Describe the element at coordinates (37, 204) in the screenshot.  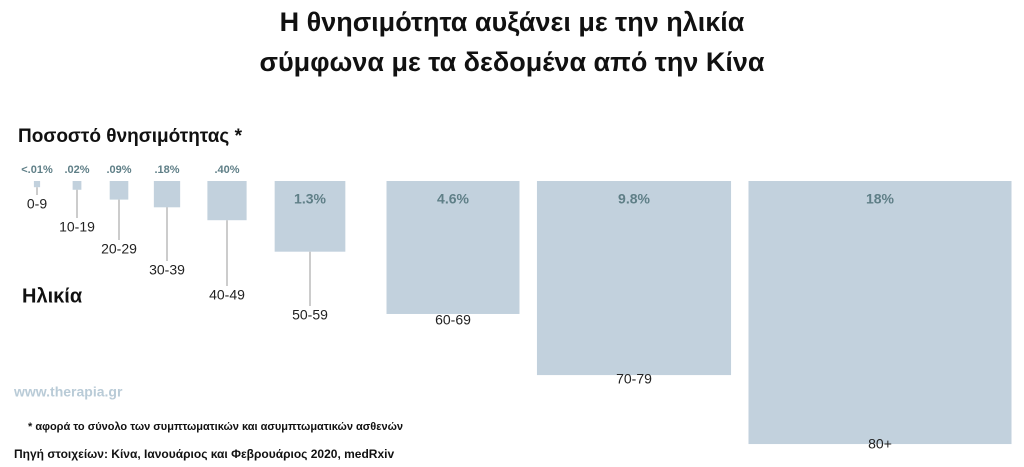
I see `category-label: 0-9` at that location.